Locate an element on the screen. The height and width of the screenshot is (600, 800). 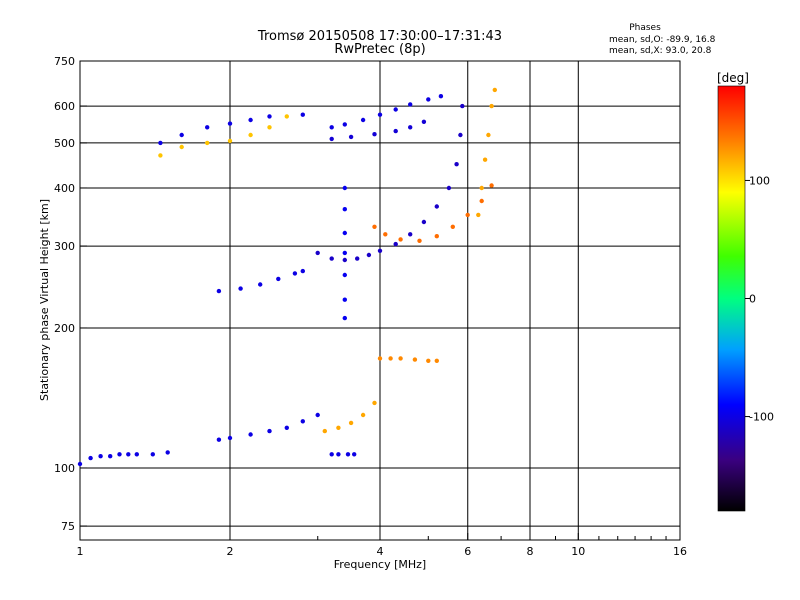
y-tick-label: 300 is located at coordinates (64, 246).